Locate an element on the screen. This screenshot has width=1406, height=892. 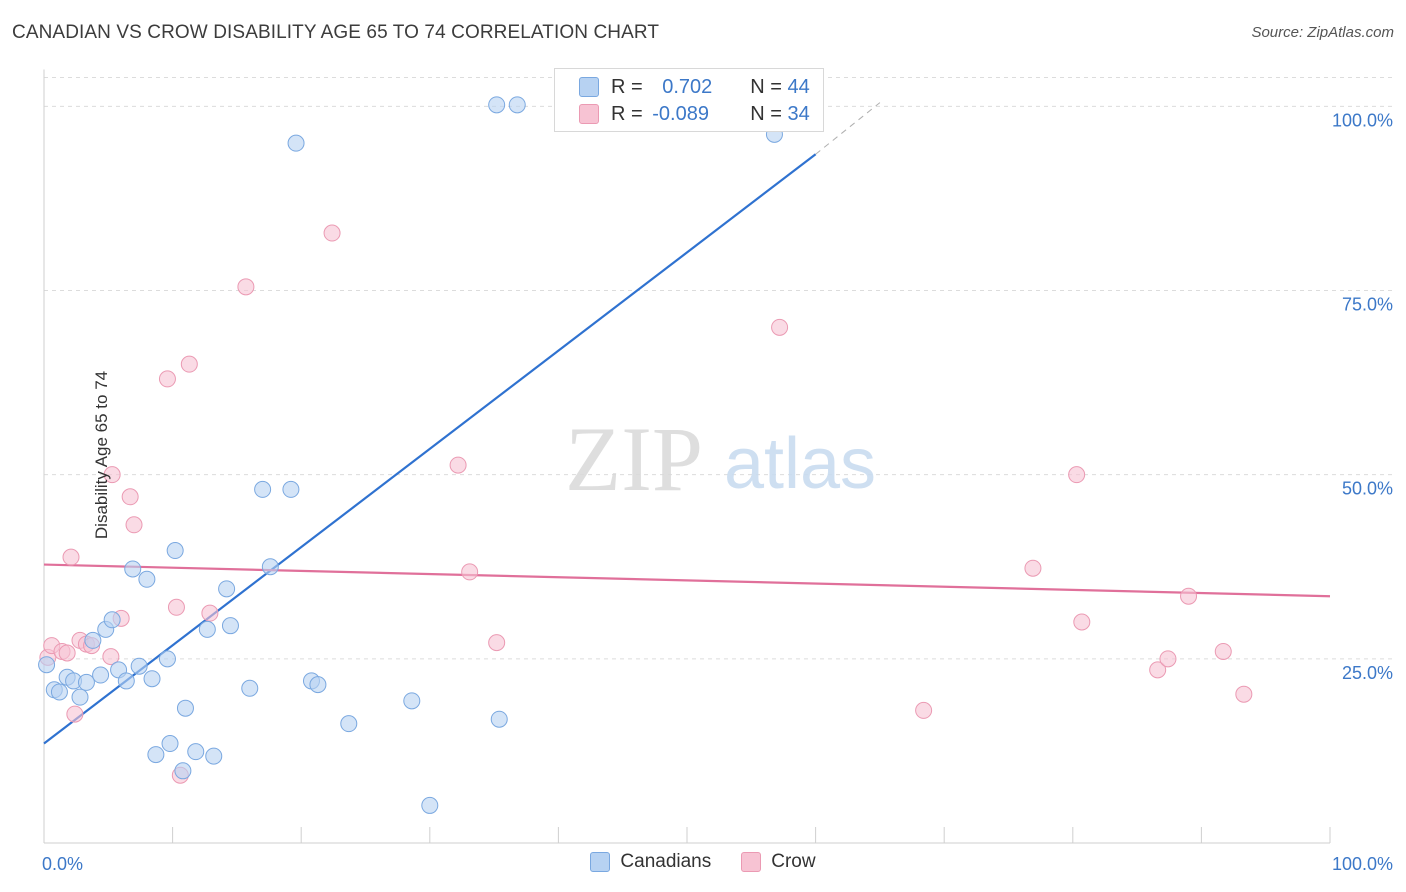
legend-r-value: -0.089 is located at coordinates (680, 113).